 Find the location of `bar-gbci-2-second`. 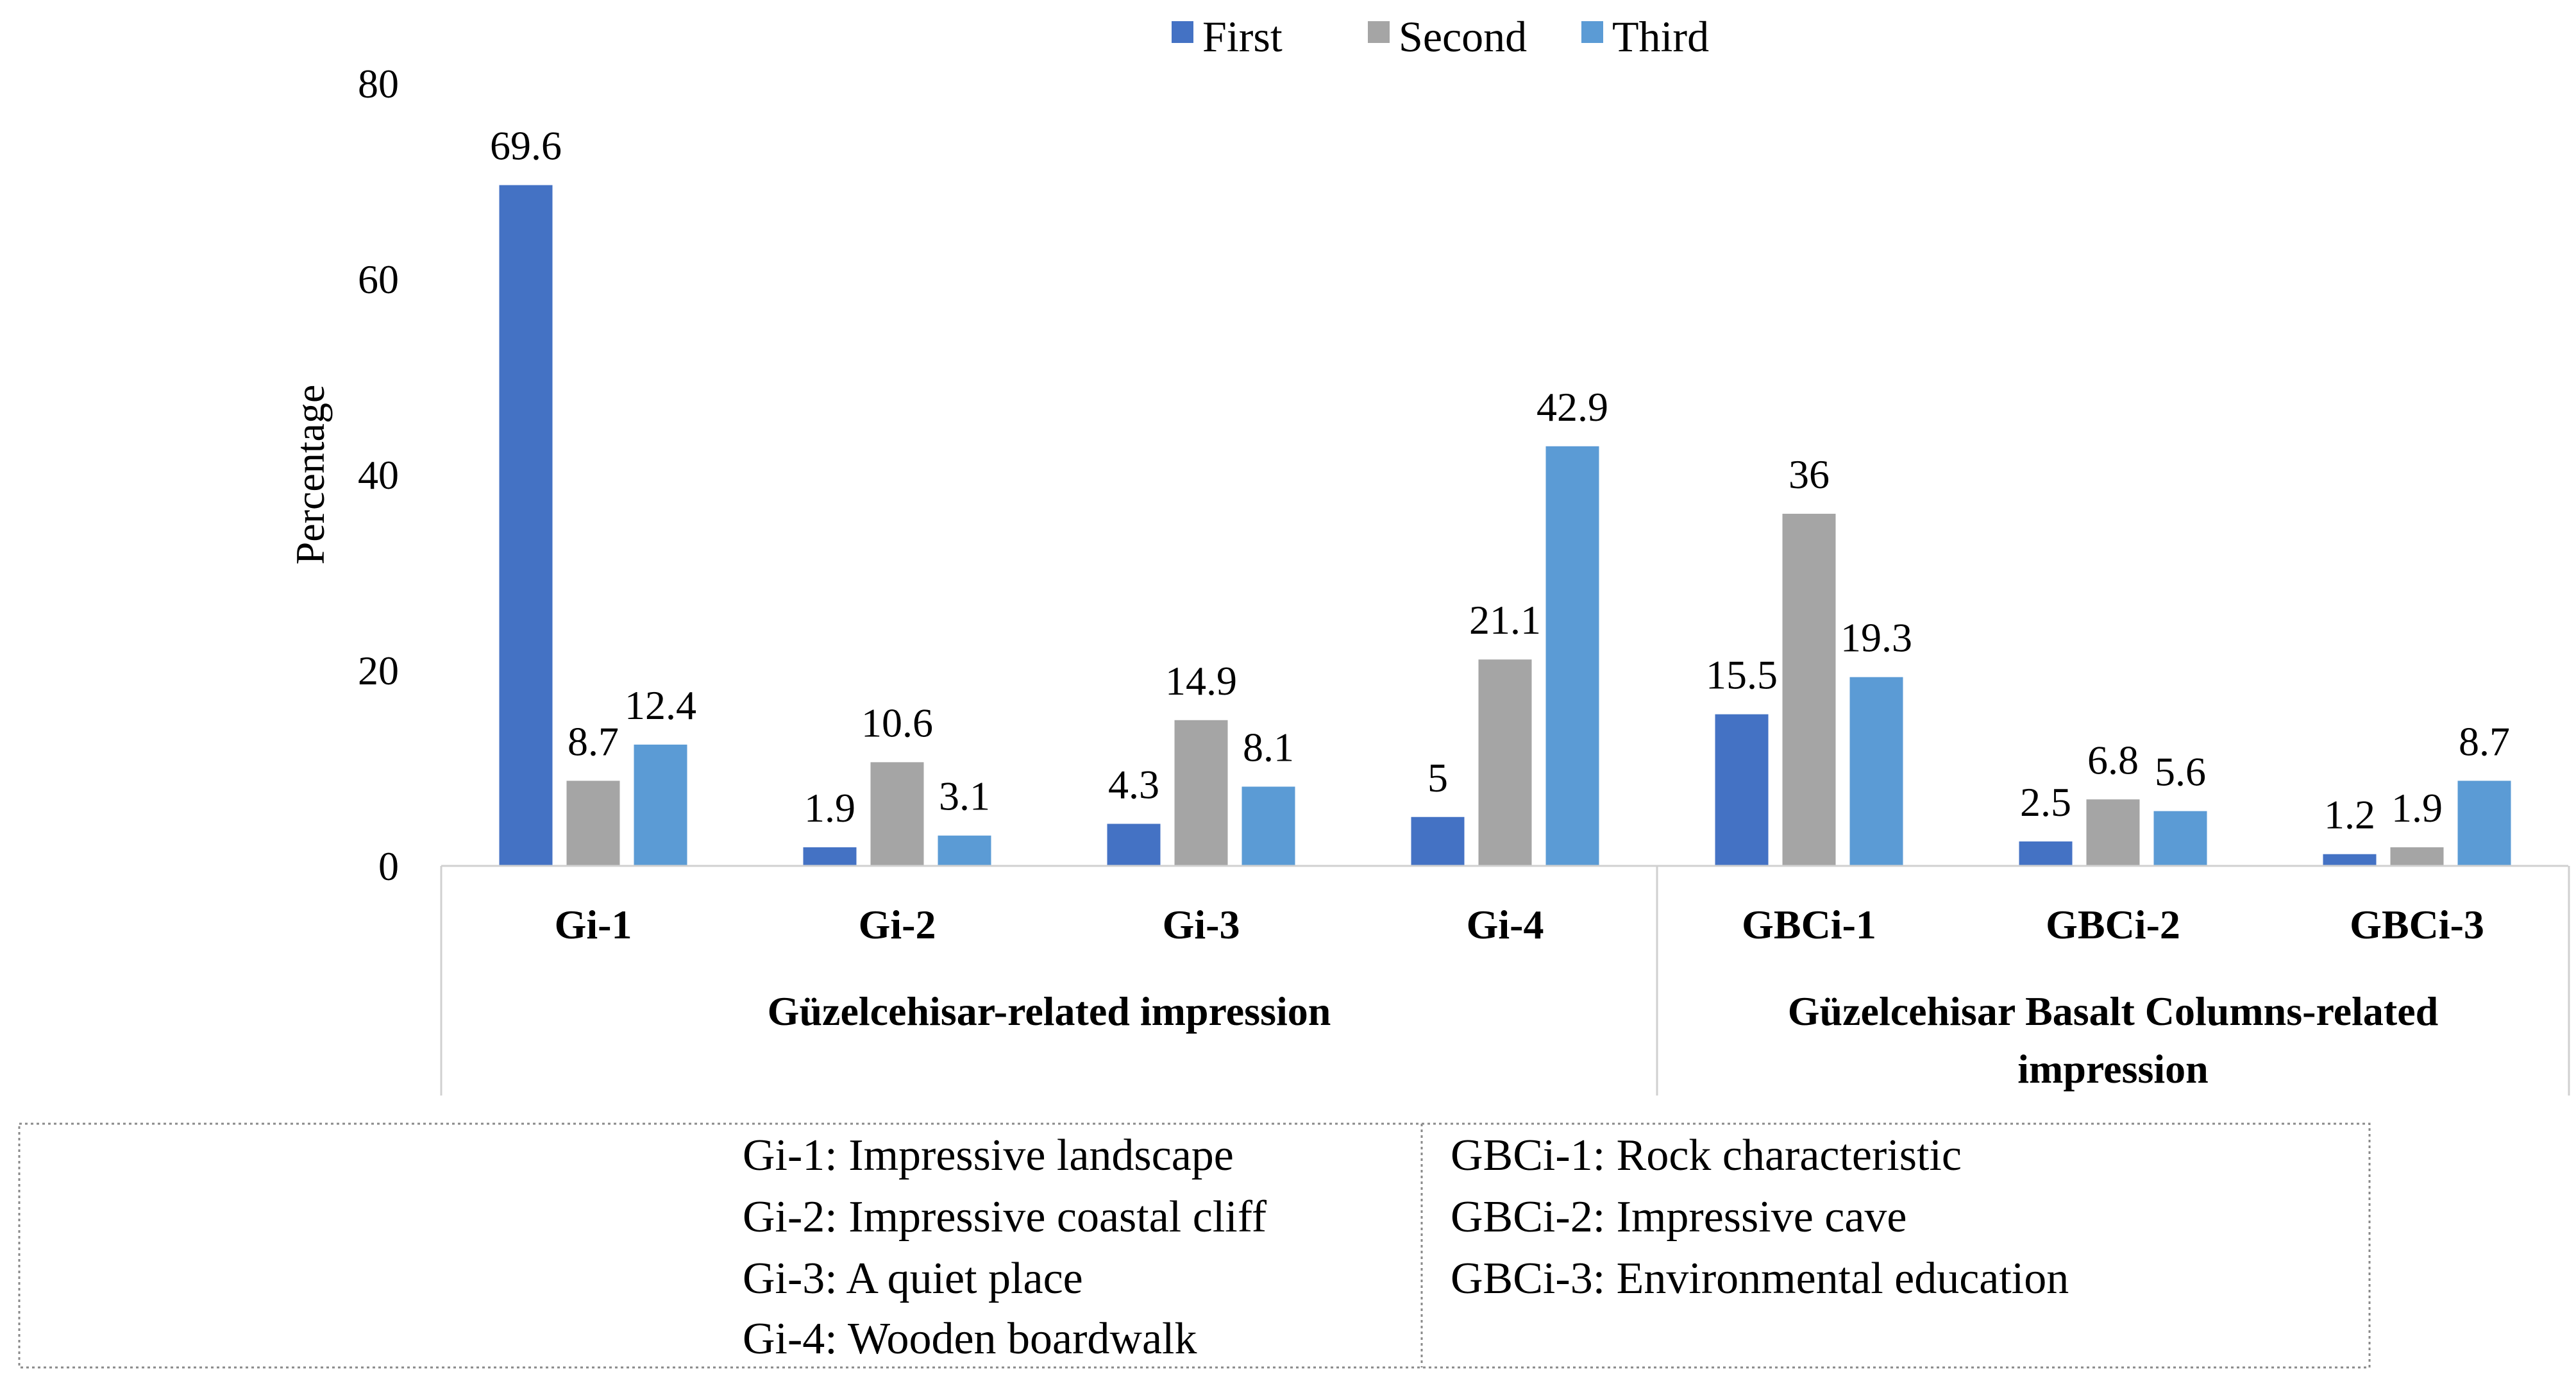

bar-gbci-2-second is located at coordinates (2113, 832).